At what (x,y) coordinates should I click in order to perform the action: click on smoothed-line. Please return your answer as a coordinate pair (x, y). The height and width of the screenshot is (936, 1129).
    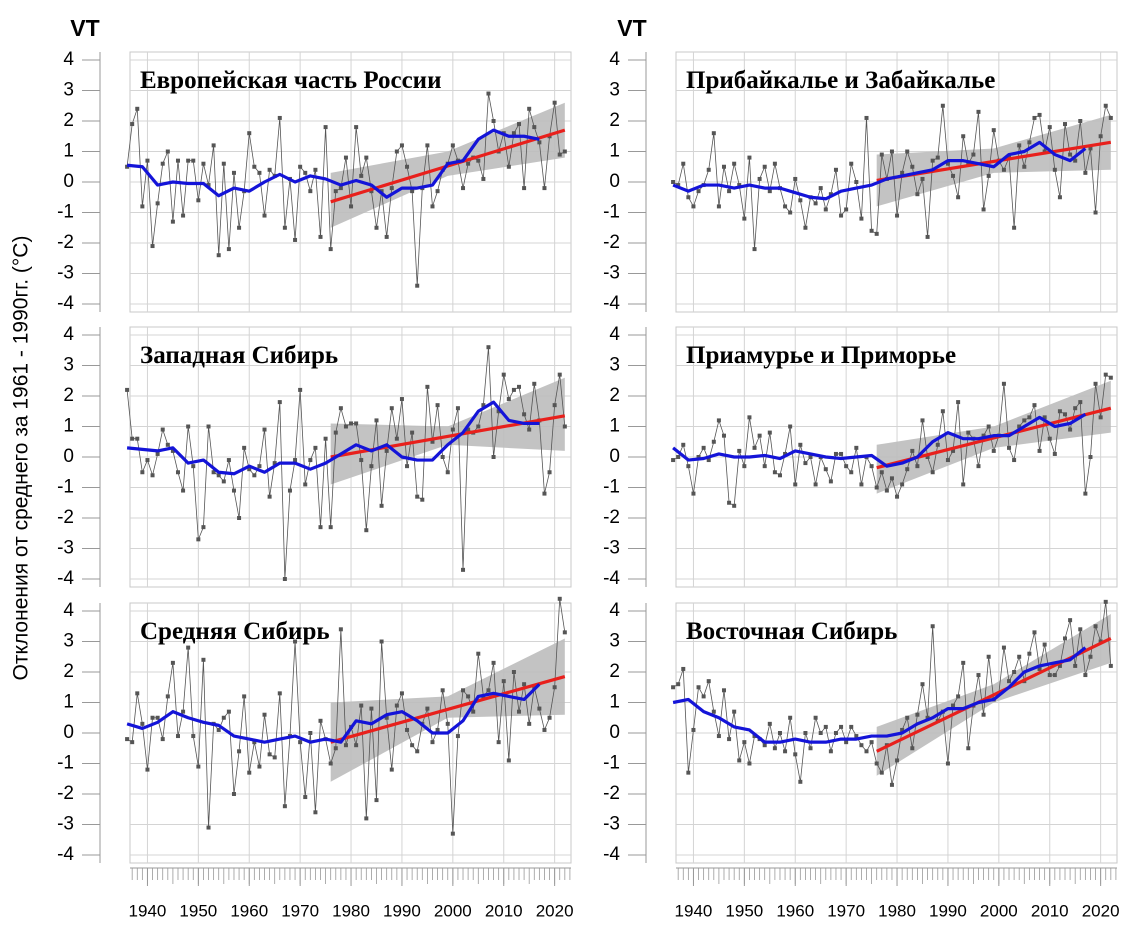
    Looking at the image, I should click on (333, 438).